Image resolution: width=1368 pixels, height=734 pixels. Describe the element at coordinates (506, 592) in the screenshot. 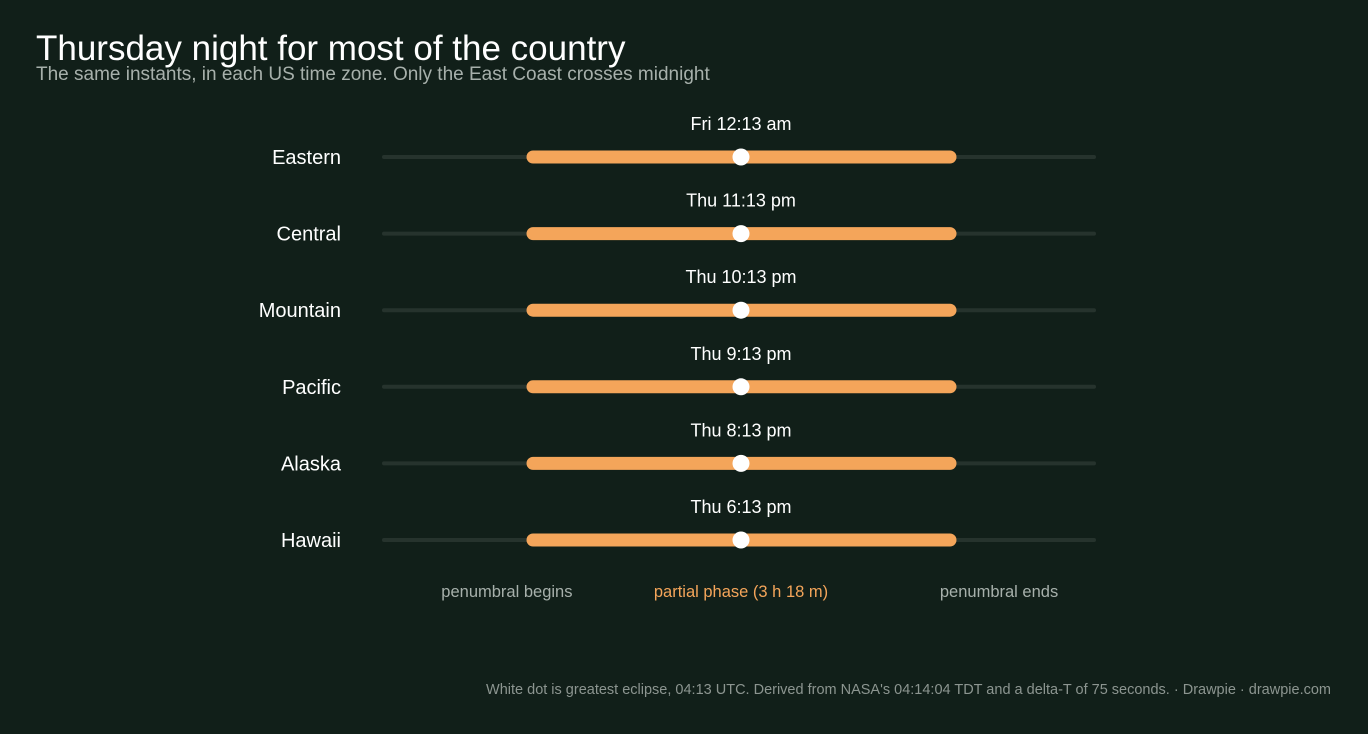

I see `axis-label-penumbral-begins: penumbral begins` at that location.